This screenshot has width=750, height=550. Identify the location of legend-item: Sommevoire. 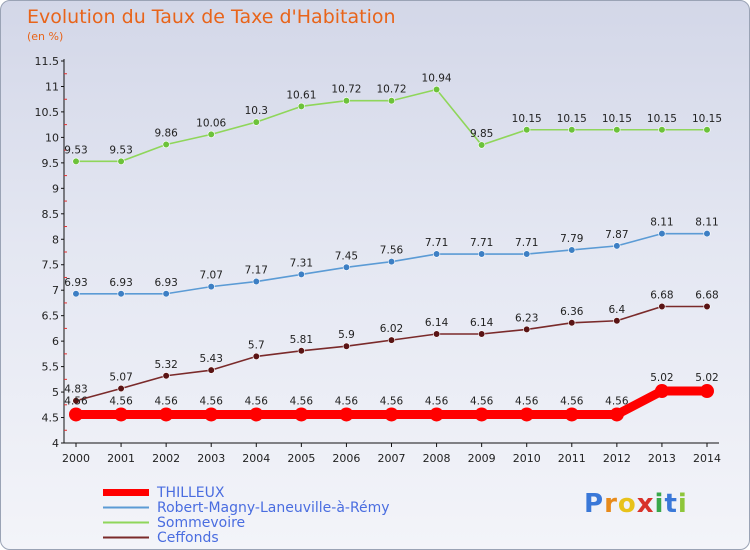
(245, 523).